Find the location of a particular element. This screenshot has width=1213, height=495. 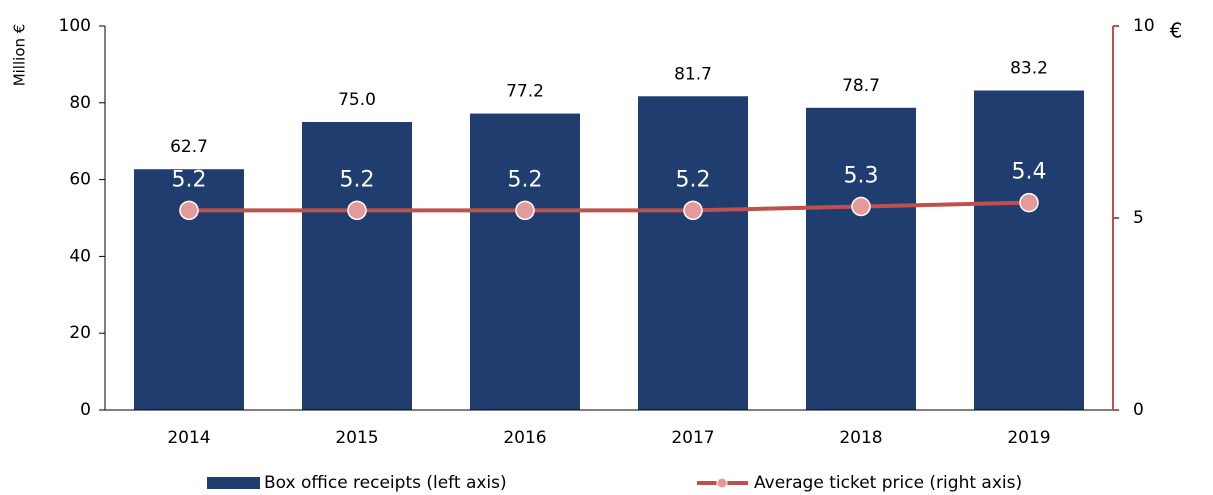

y2-axis-label: € is located at coordinates (1176, 31).